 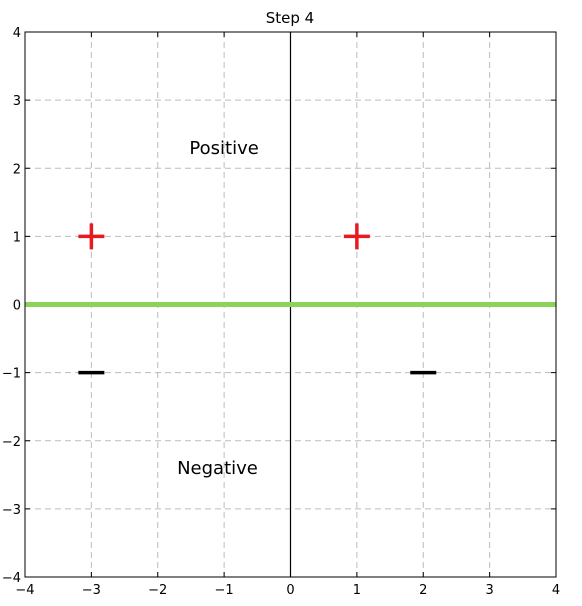 What do you see at coordinates (17, 306) in the screenshot?
I see `y-tick-label: 0` at bounding box center [17, 306].